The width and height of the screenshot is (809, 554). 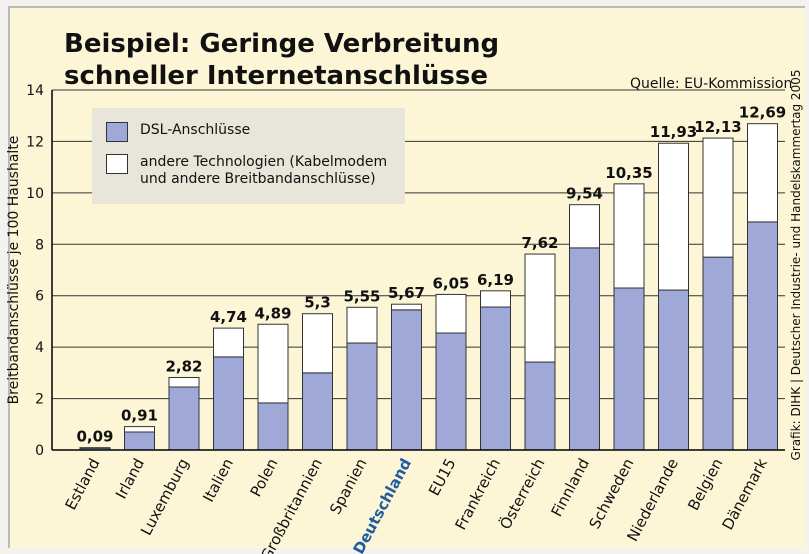 What do you see at coordinates (183, 366) in the screenshot?
I see `total-label: 2,82` at bounding box center [183, 366].